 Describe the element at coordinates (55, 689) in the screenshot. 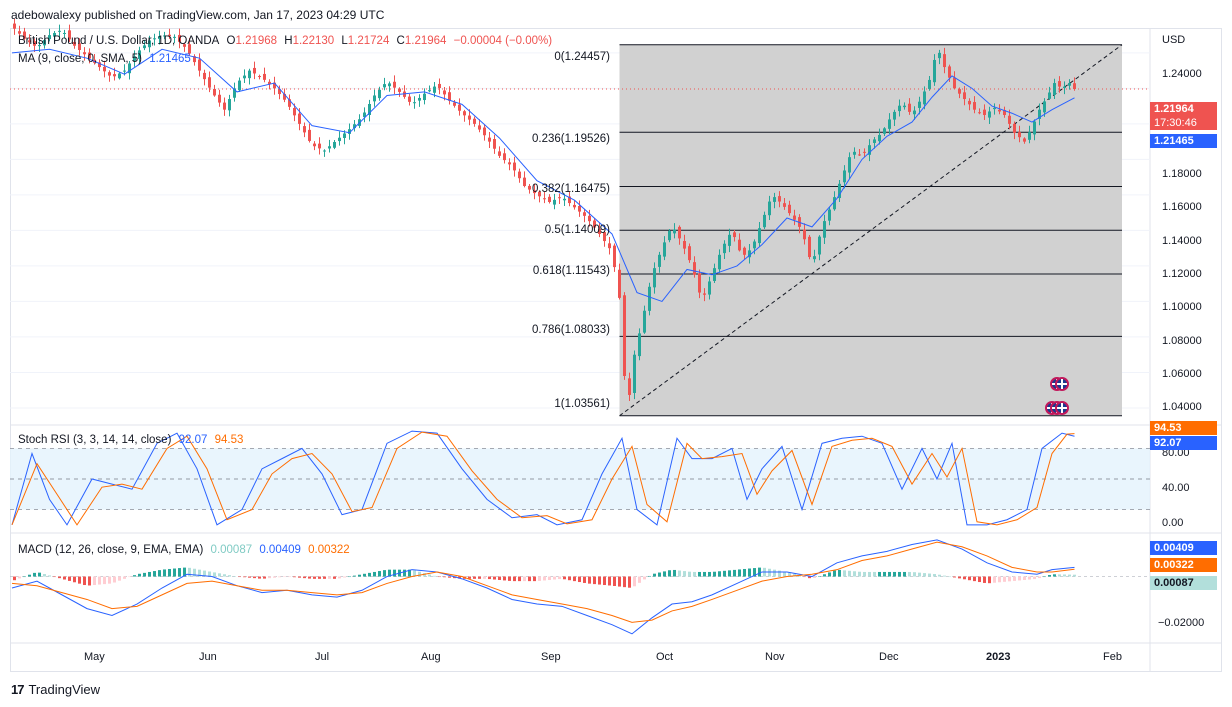

I see `tradingview-footer: 17 TradingView` at that location.